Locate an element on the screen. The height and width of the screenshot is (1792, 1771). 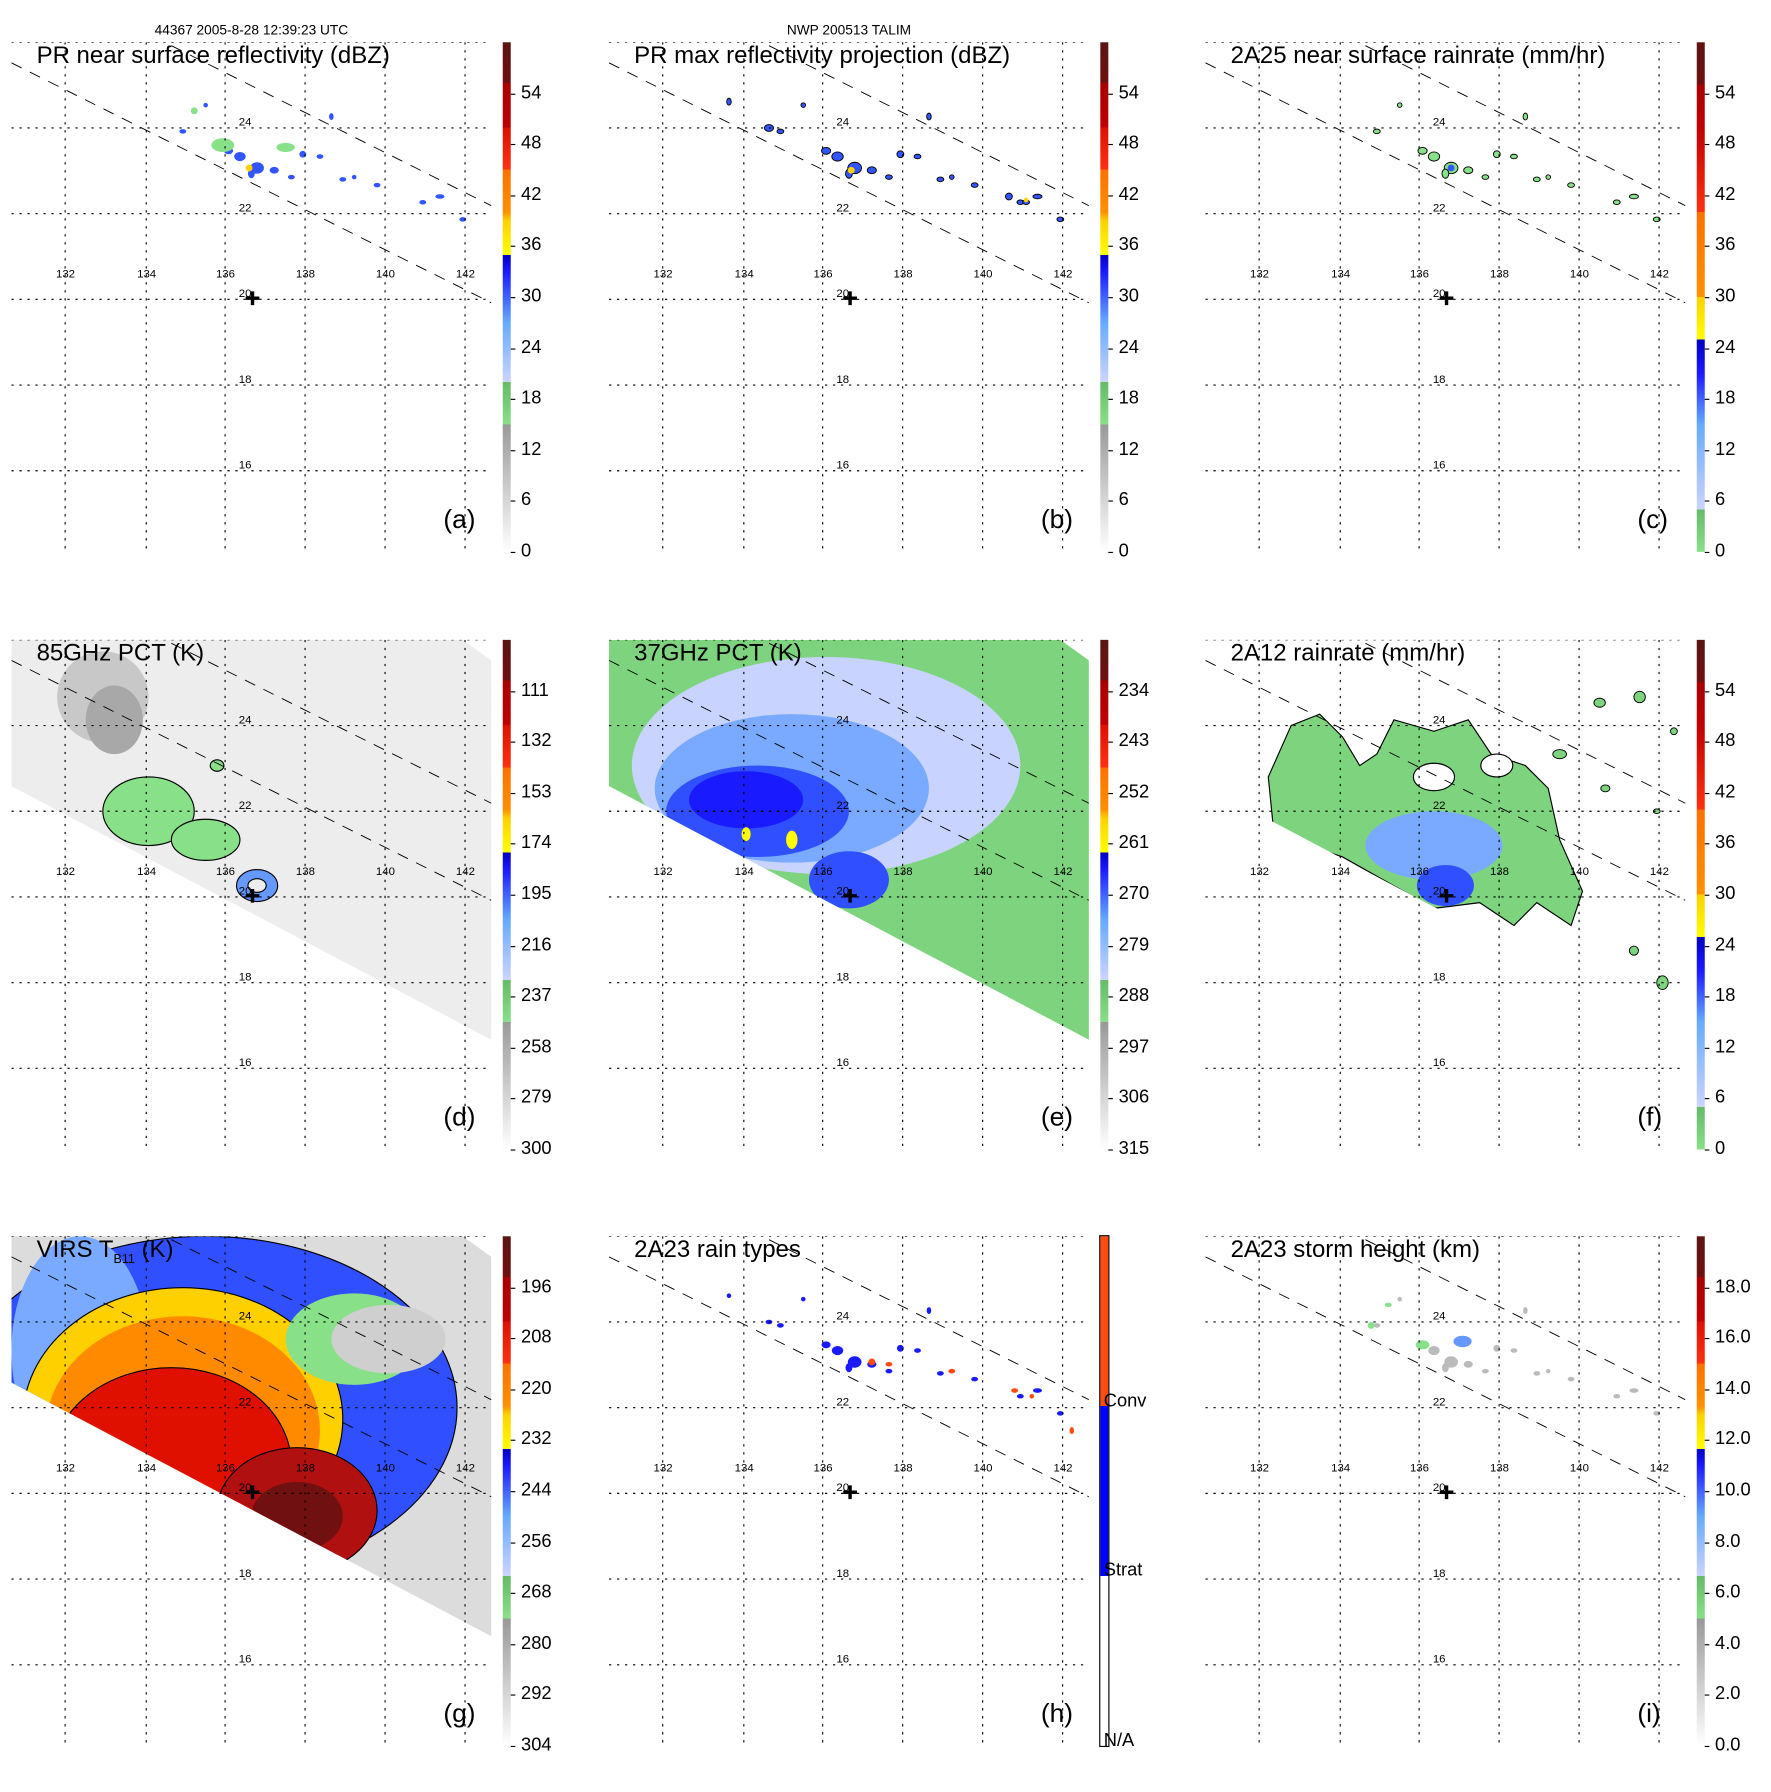
colorbar-label: 261 is located at coordinates (1134, 843).